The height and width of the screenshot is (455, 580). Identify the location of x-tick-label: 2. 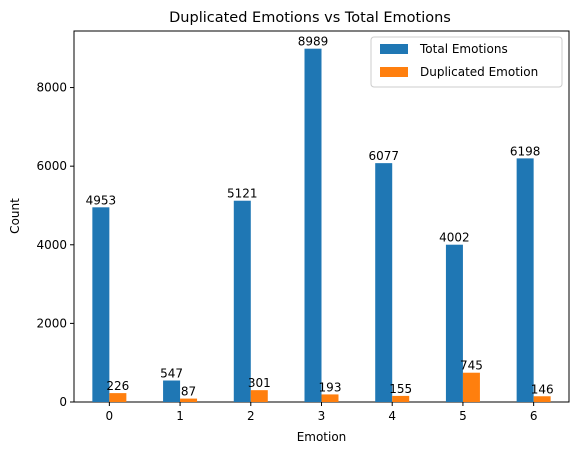
(251, 416).